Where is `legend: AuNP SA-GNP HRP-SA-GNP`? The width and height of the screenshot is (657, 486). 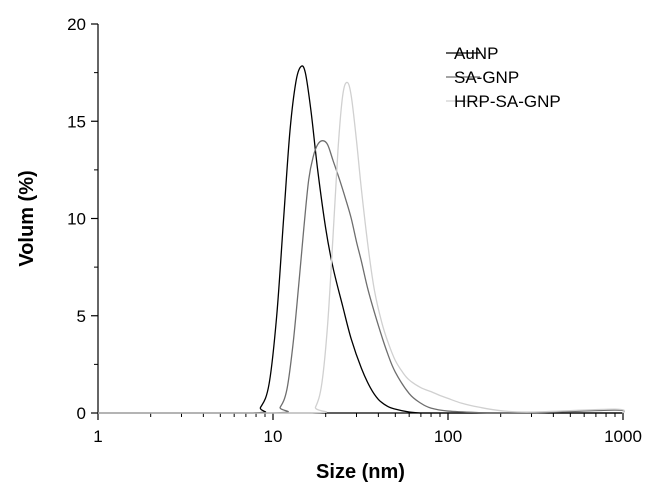 legend: AuNP SA-GNP HRP-SA-GNP is located at coordinates (503, 77).